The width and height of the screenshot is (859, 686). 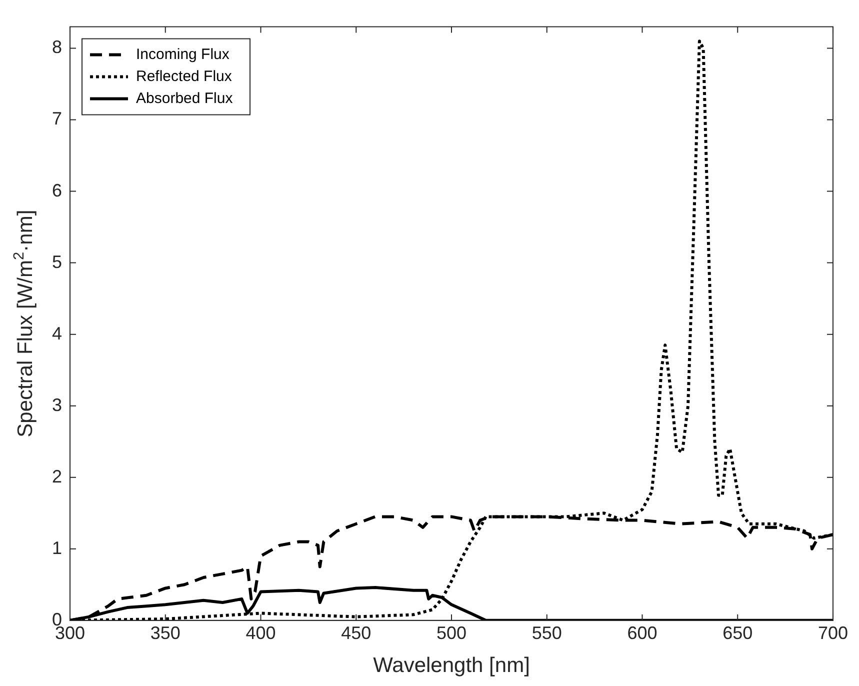 What do you see at coordinates (261, 633) in the screenshot?
I see `x-tick-label: 400` at bounding box center [261, 633].